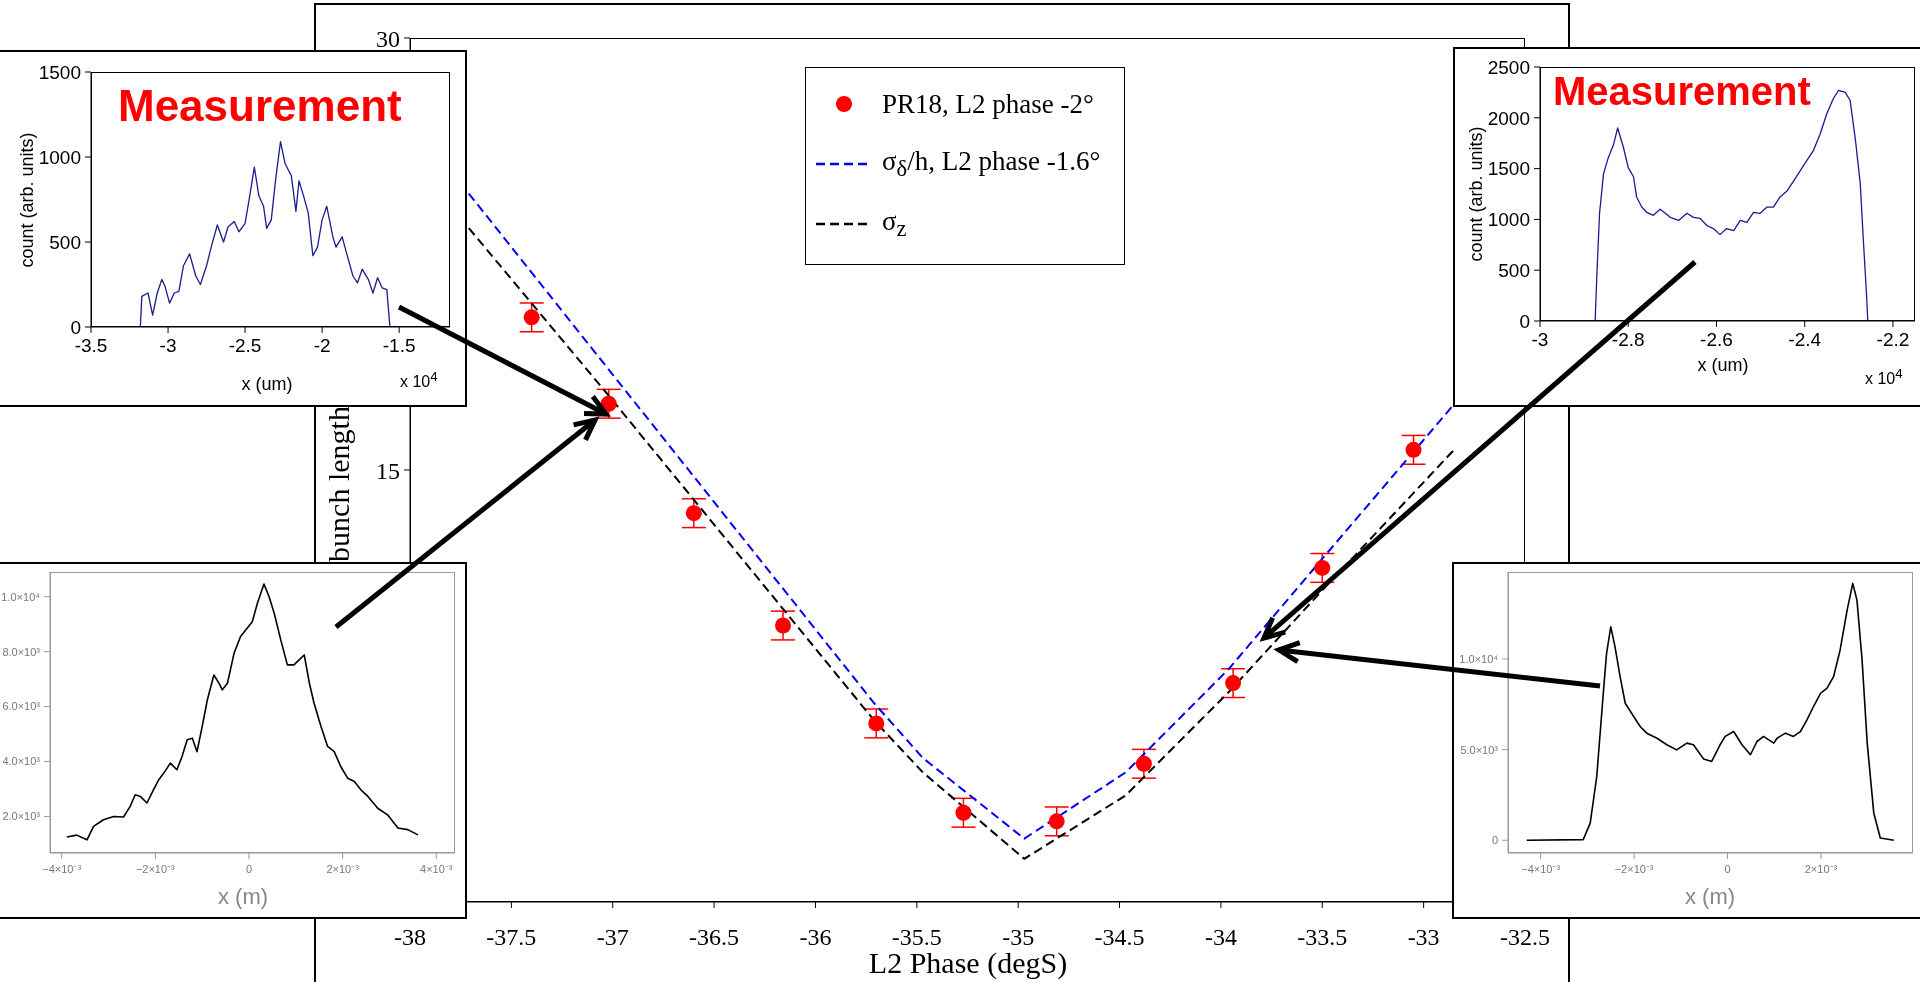 Image resolution: width=1920 pixels, height=982 pixels. What do you see at coordinates (1119, 937) in the screenshot?
I see `x-tick-label: -34.5` at bounding box center [1119, 937].